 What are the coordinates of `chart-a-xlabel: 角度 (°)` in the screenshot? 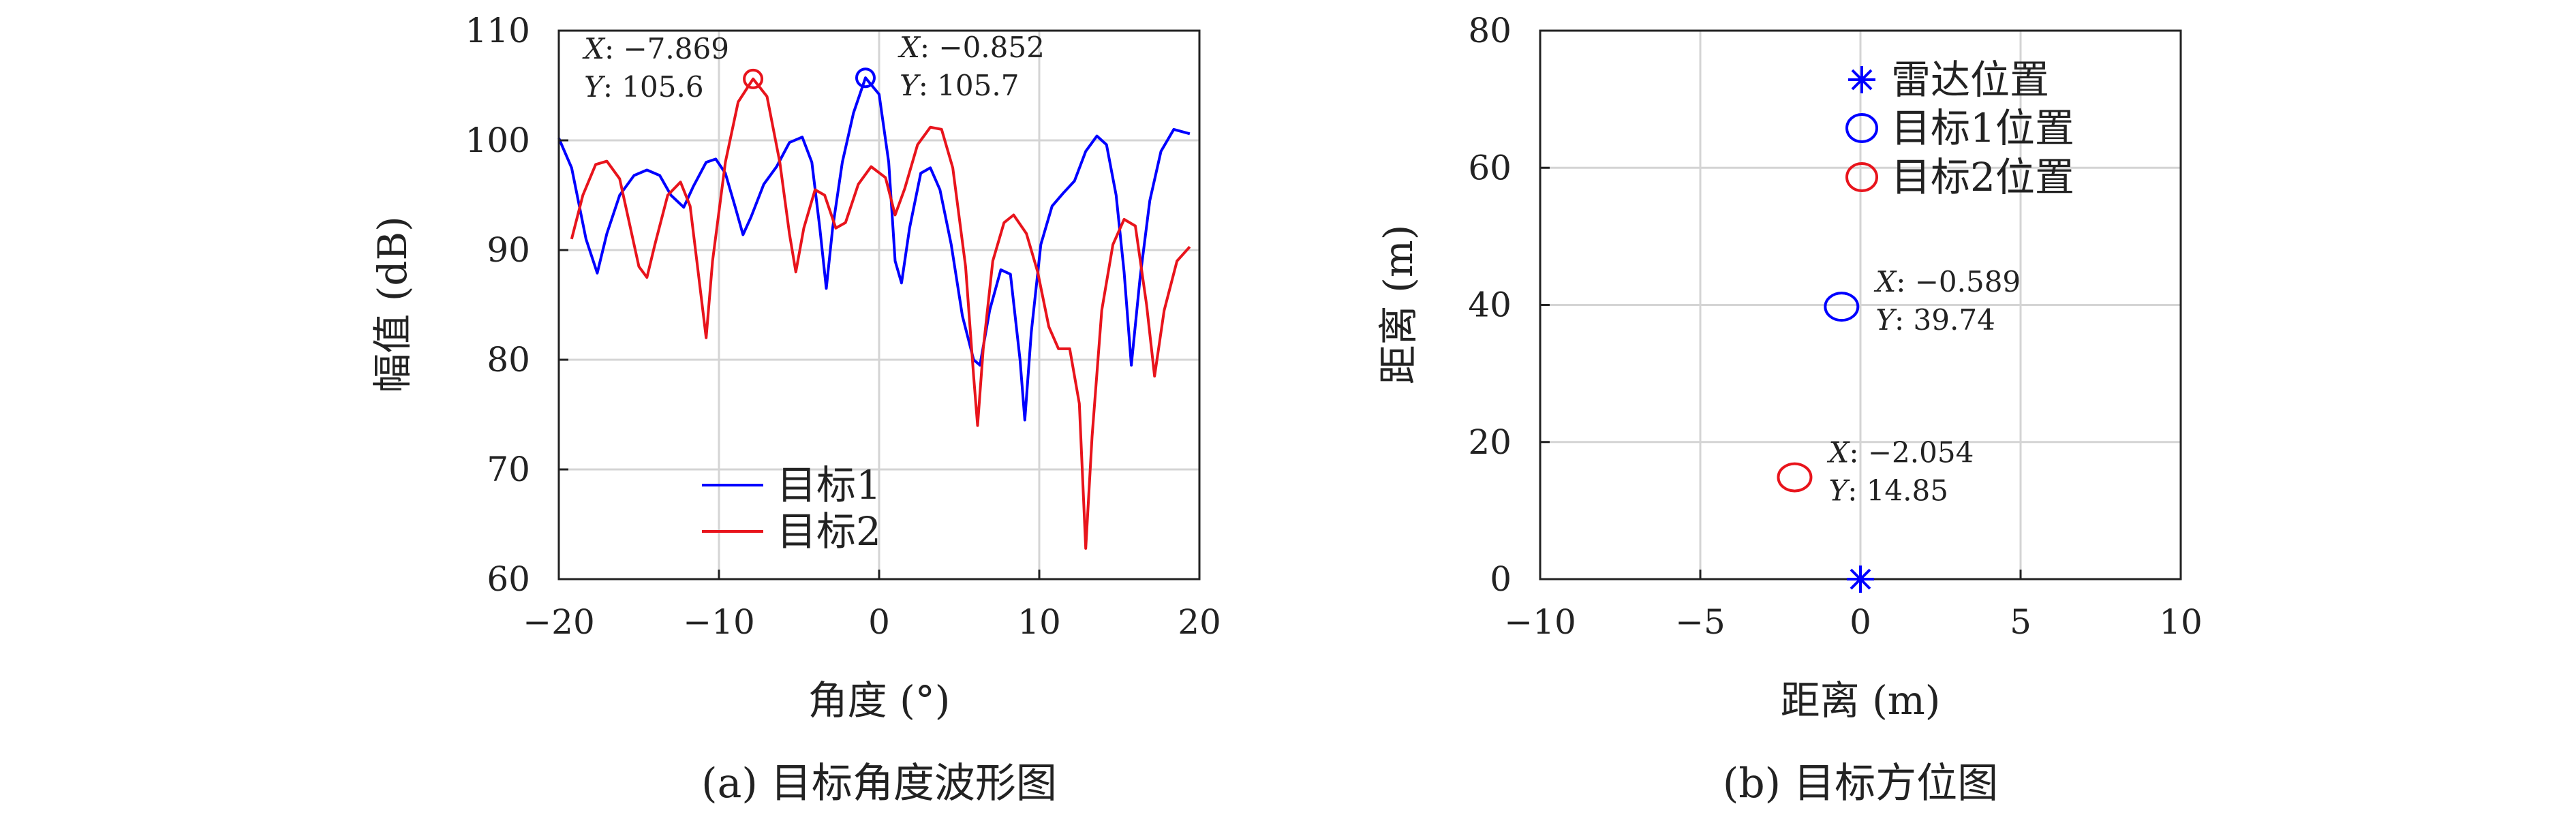 It's located at (879, 700).